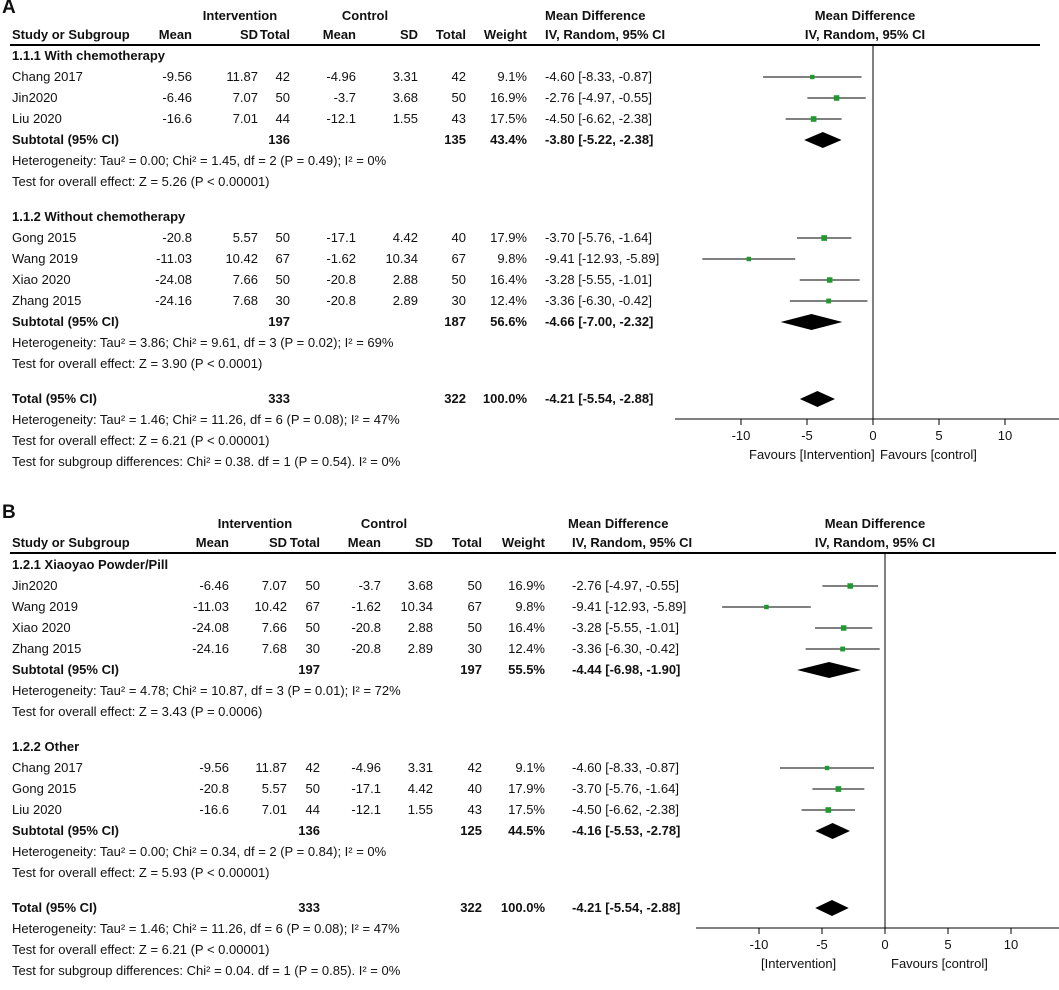 Image resolution: width=1059 pixels, height=990 pixels. What do you see at coordinates (474, 788) in the screenshot?
I see `study-total-2: 40` at bounding box center [474, 788].